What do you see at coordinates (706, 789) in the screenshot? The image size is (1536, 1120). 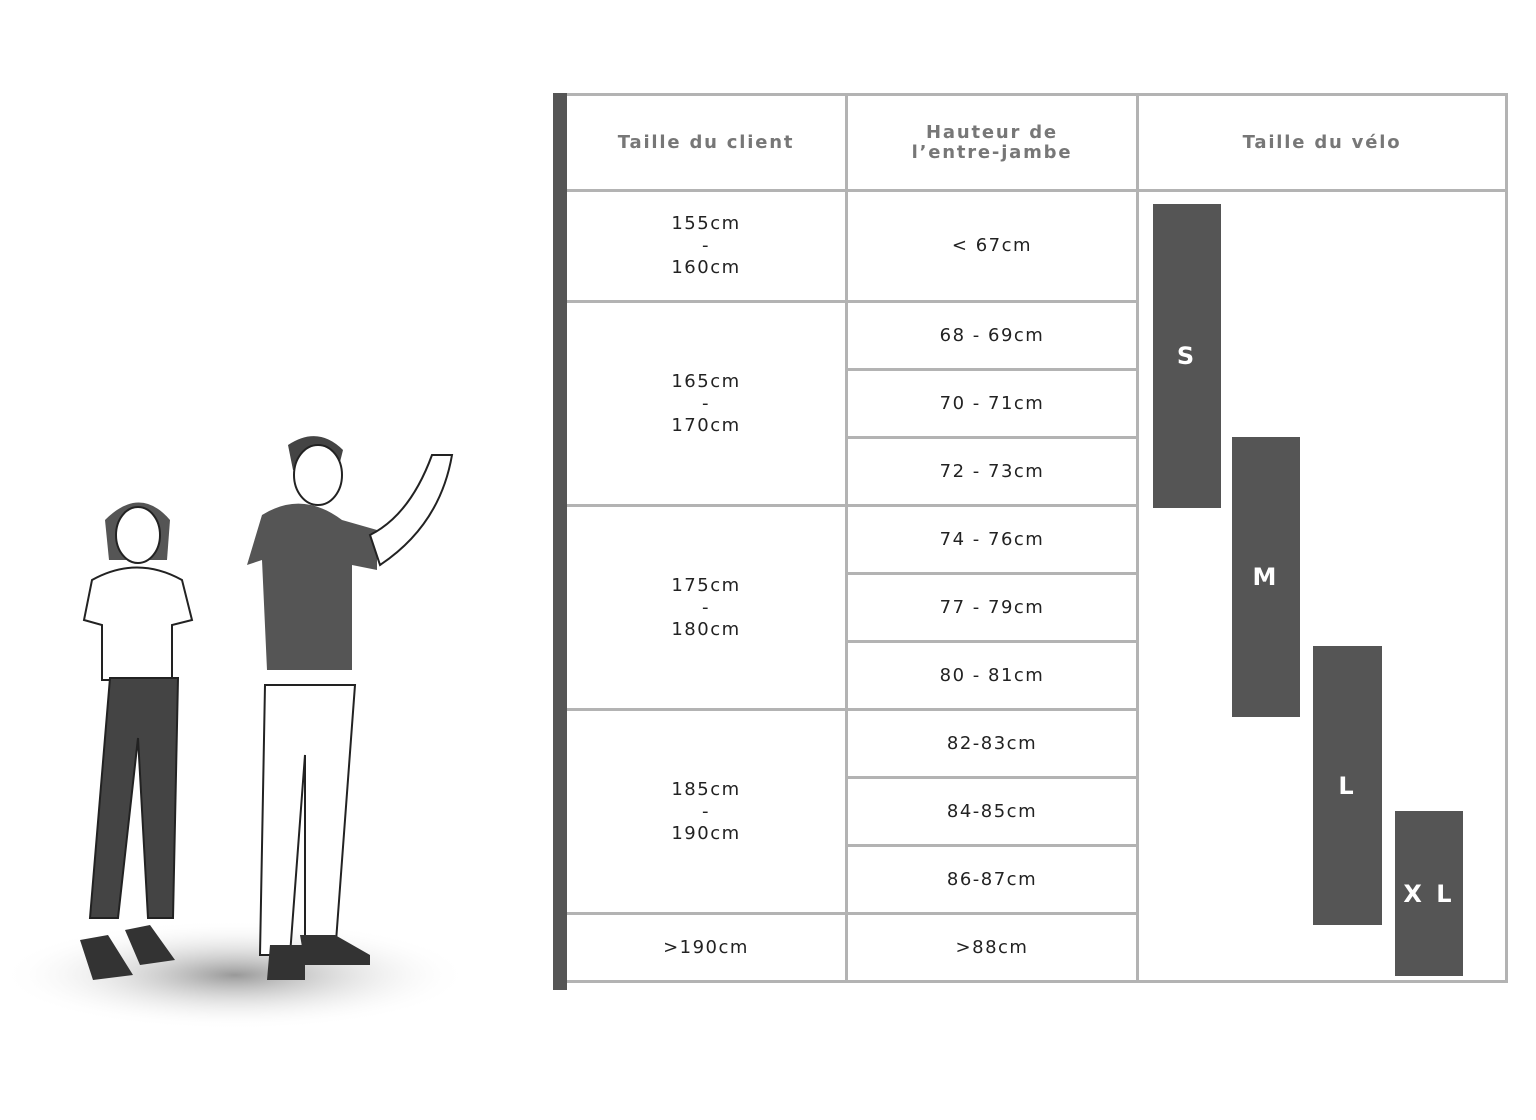 I see `size-from: 185cm` at bounding box center [706, 789].